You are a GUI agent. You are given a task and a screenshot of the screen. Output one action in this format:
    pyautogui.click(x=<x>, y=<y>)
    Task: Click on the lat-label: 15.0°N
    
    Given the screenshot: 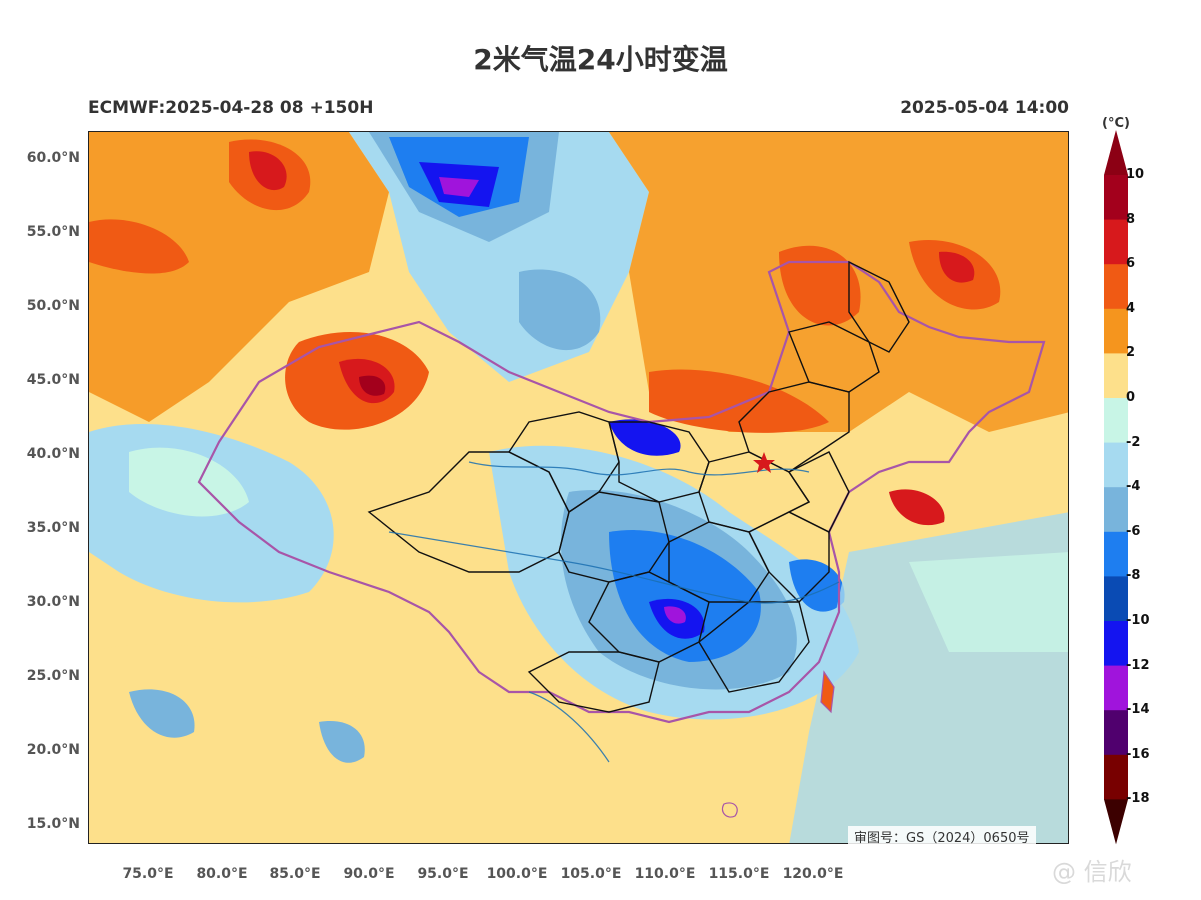 What is the action you would take?
    pyautogui.click(x=53, y=824)
    